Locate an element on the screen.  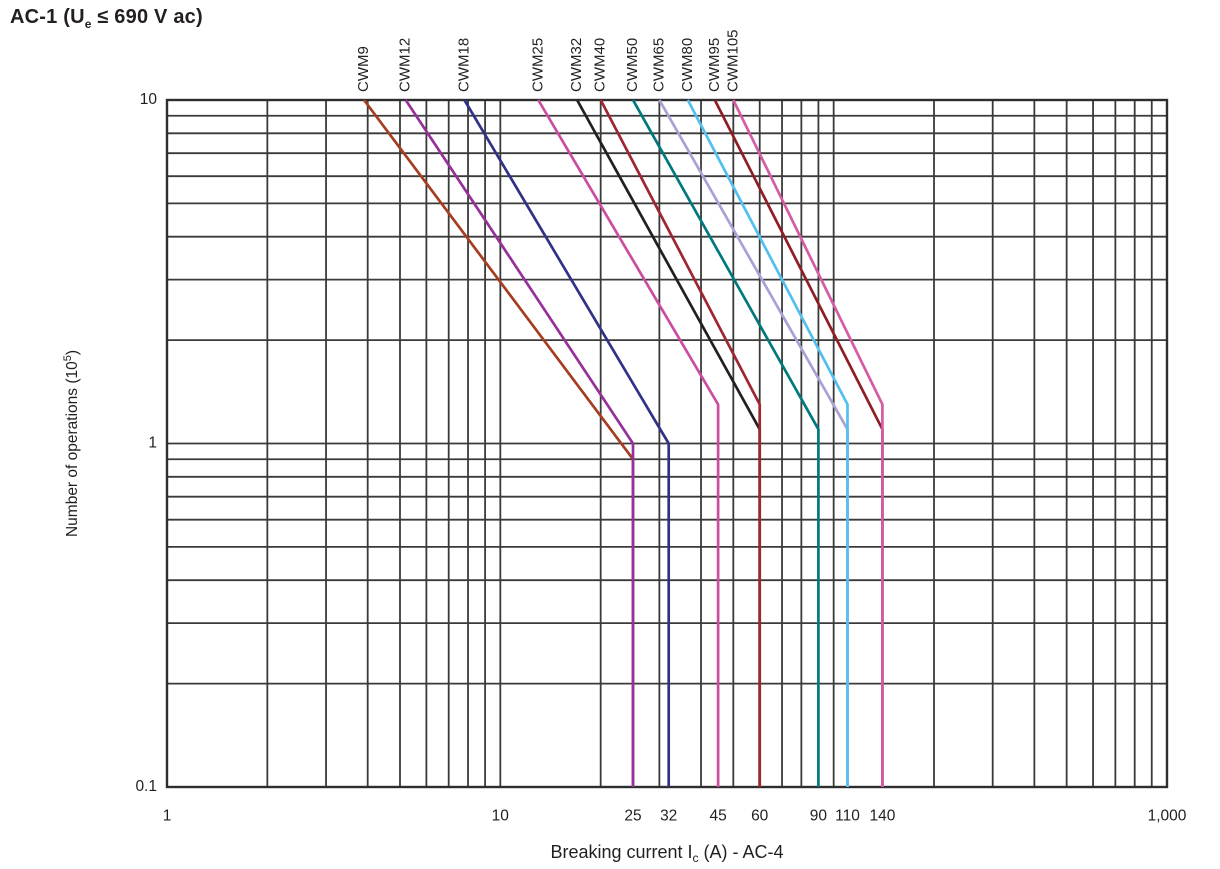
curve-CWM80 is located at coordinates (767, 443).